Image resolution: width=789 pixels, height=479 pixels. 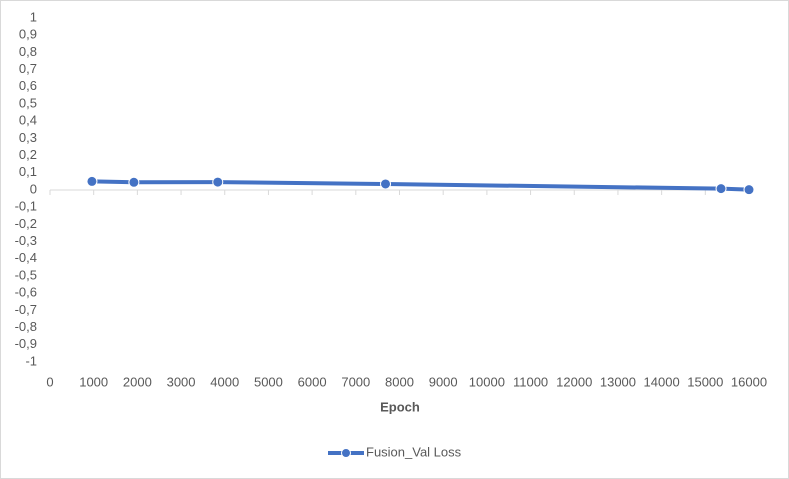 I want to click on x-tick-label: 7000, so click(x=355, y=381).